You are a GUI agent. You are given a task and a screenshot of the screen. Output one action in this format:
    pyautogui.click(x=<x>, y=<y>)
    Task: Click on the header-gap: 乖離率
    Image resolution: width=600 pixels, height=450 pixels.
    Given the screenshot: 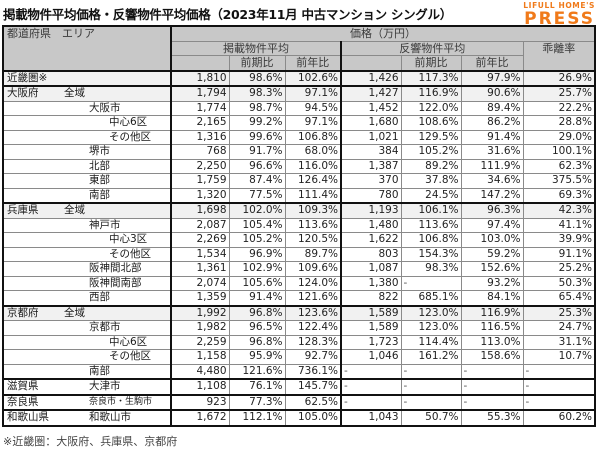 What is the action you would take?
    pyautogui.click(x=559, y=55)
    